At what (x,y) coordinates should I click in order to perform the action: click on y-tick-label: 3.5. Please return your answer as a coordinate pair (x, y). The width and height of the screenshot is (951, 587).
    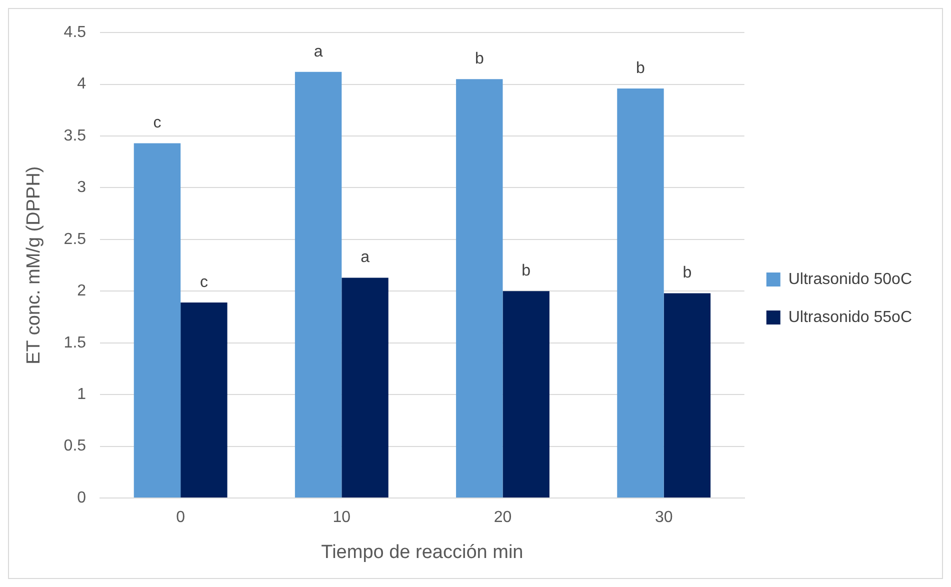
    Looking at the image, I should click on (75, 135).